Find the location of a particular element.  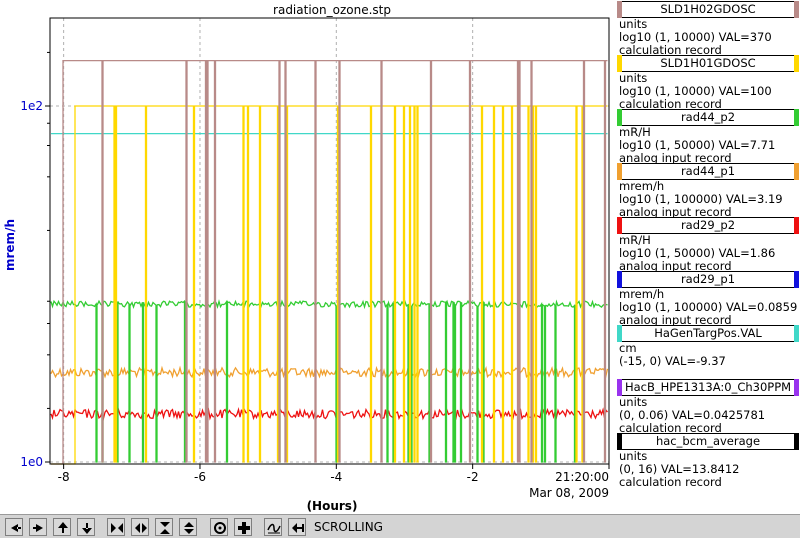

legend-series-label: rad29_p2 is located at coordinates (708, 225).